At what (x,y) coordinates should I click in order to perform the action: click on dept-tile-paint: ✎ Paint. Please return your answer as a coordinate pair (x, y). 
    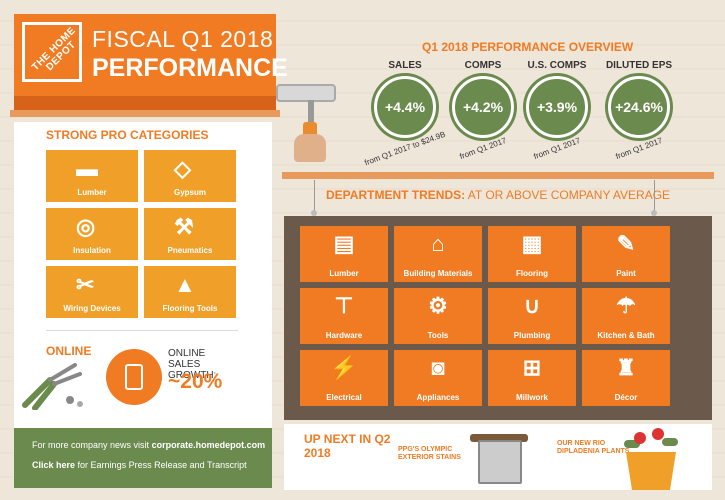
    Looking at the image, I should click on (626, 254).